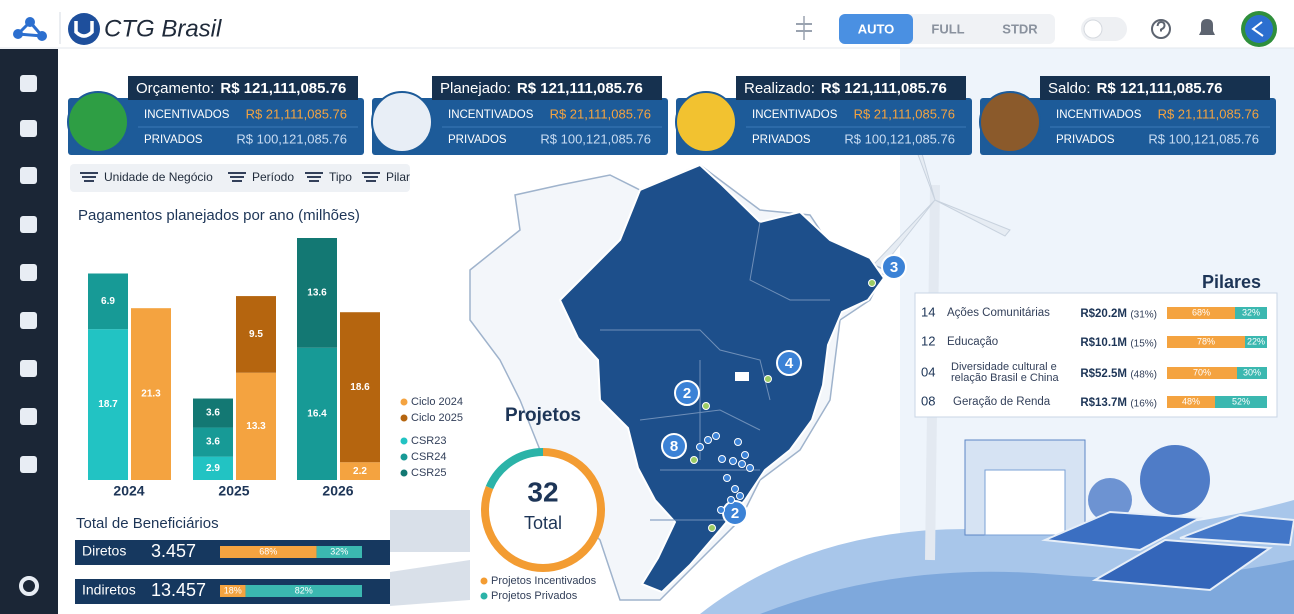  I want to click on pillar-amount: R$13.7M, so click(1103, 403).